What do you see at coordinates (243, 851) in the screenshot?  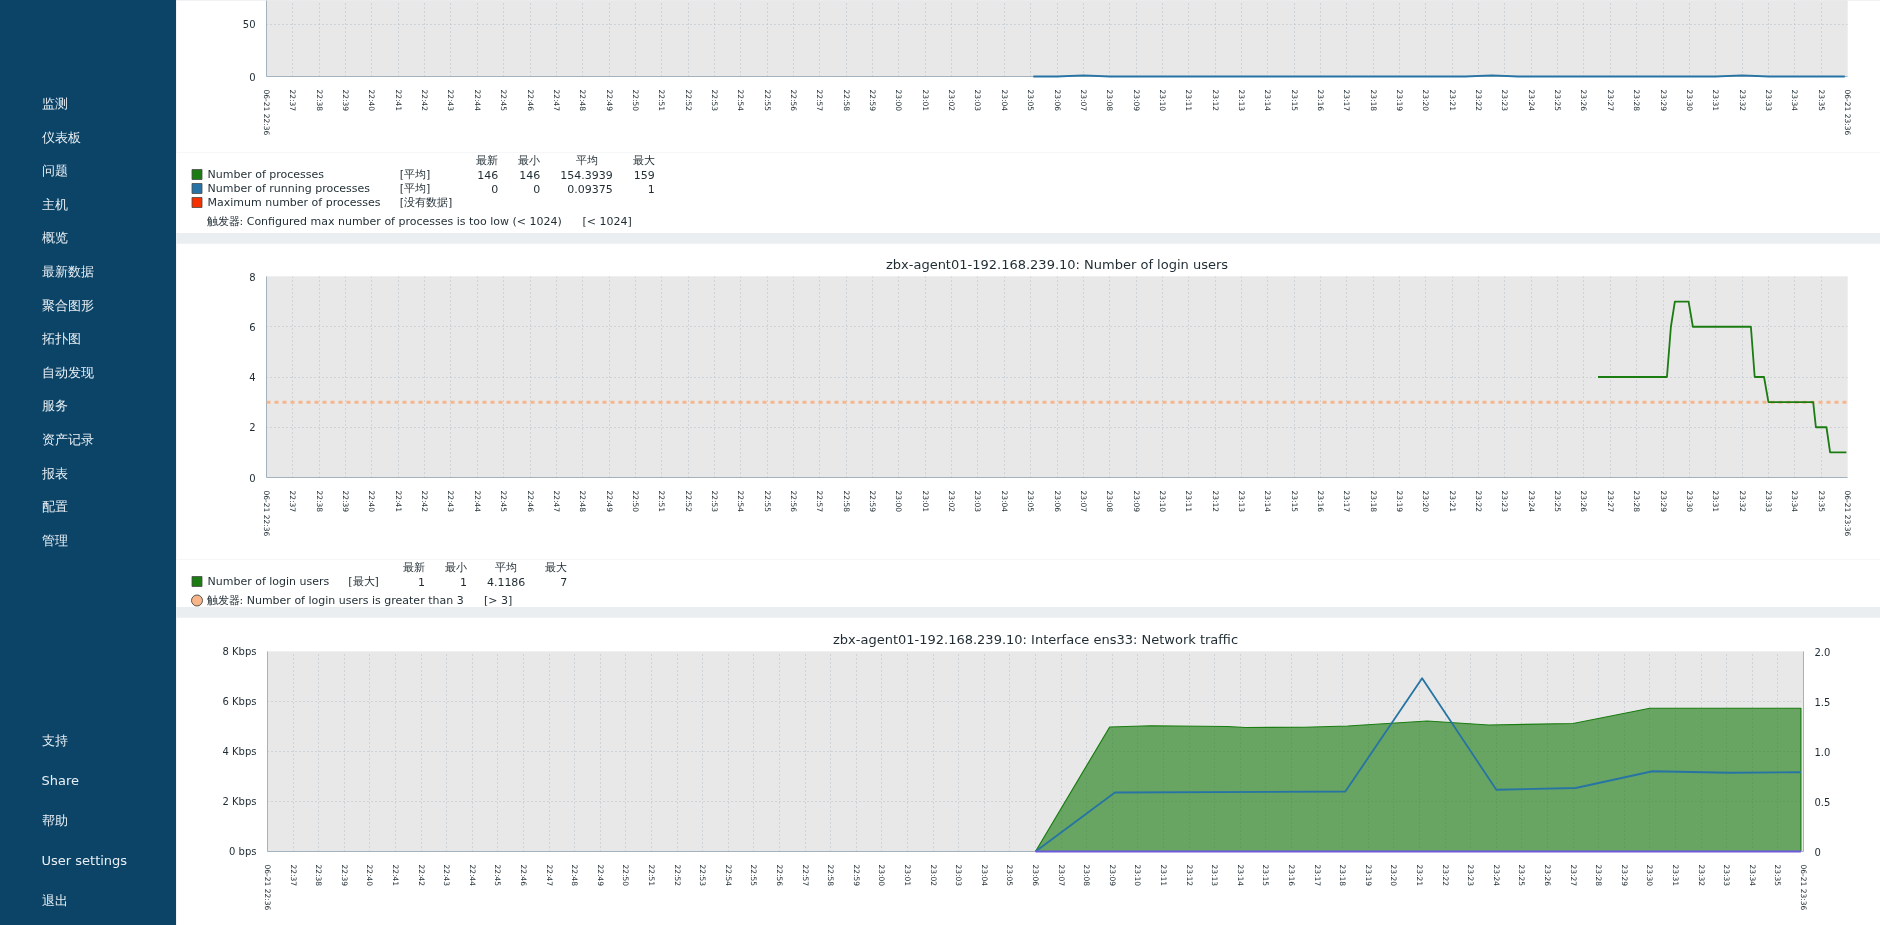 I see `y-tick-label: 0 bps` at bounding box center [243, 851].